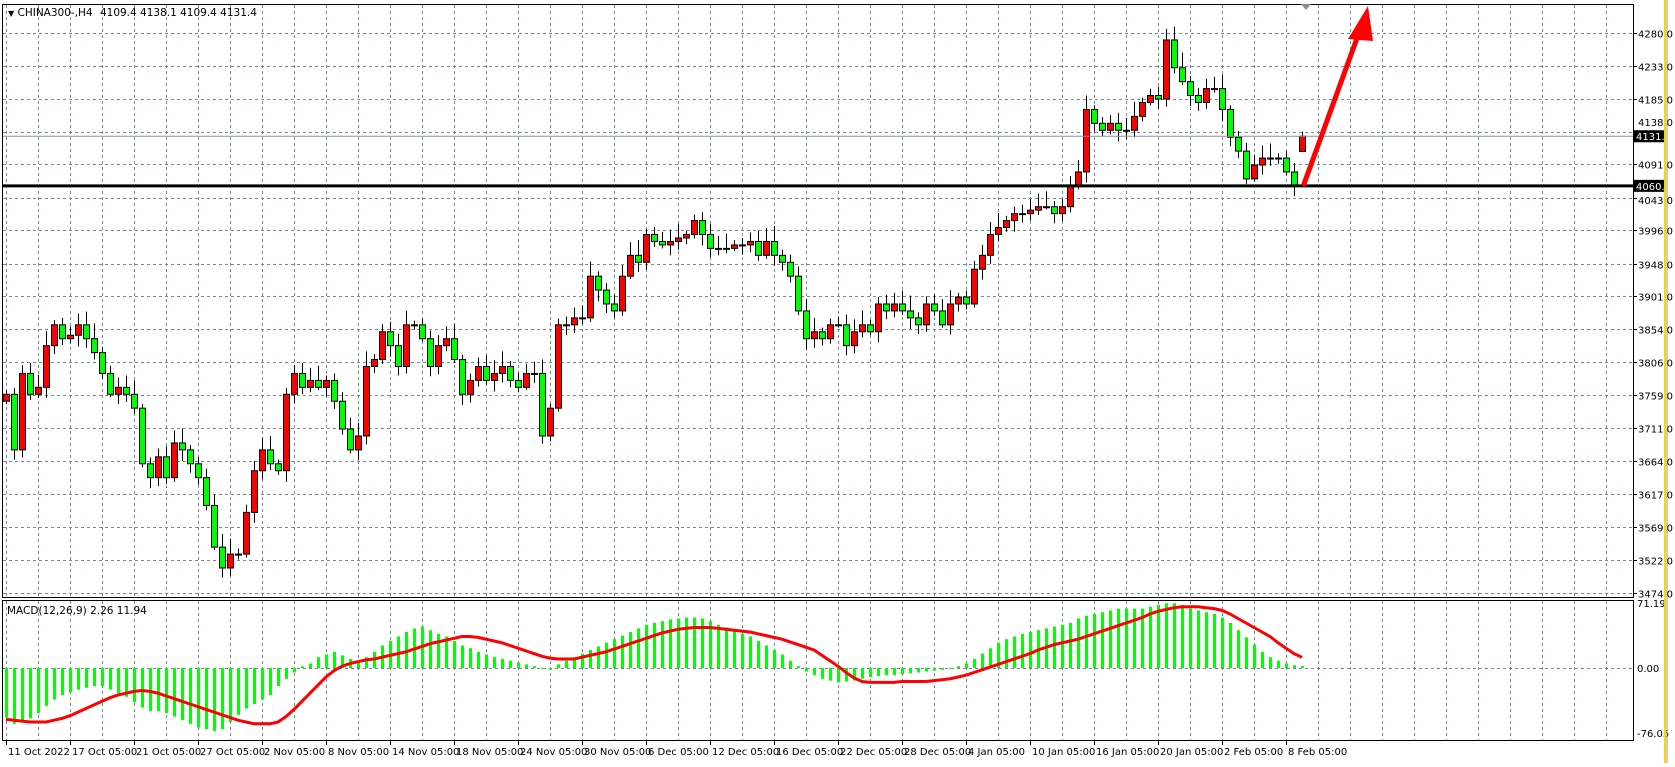 Image resolution: width=1675 pixels, height=767 pixels. Describe the element at coordinates (654, 665) in the screenshot. I see `macd-signal-line` at that location.